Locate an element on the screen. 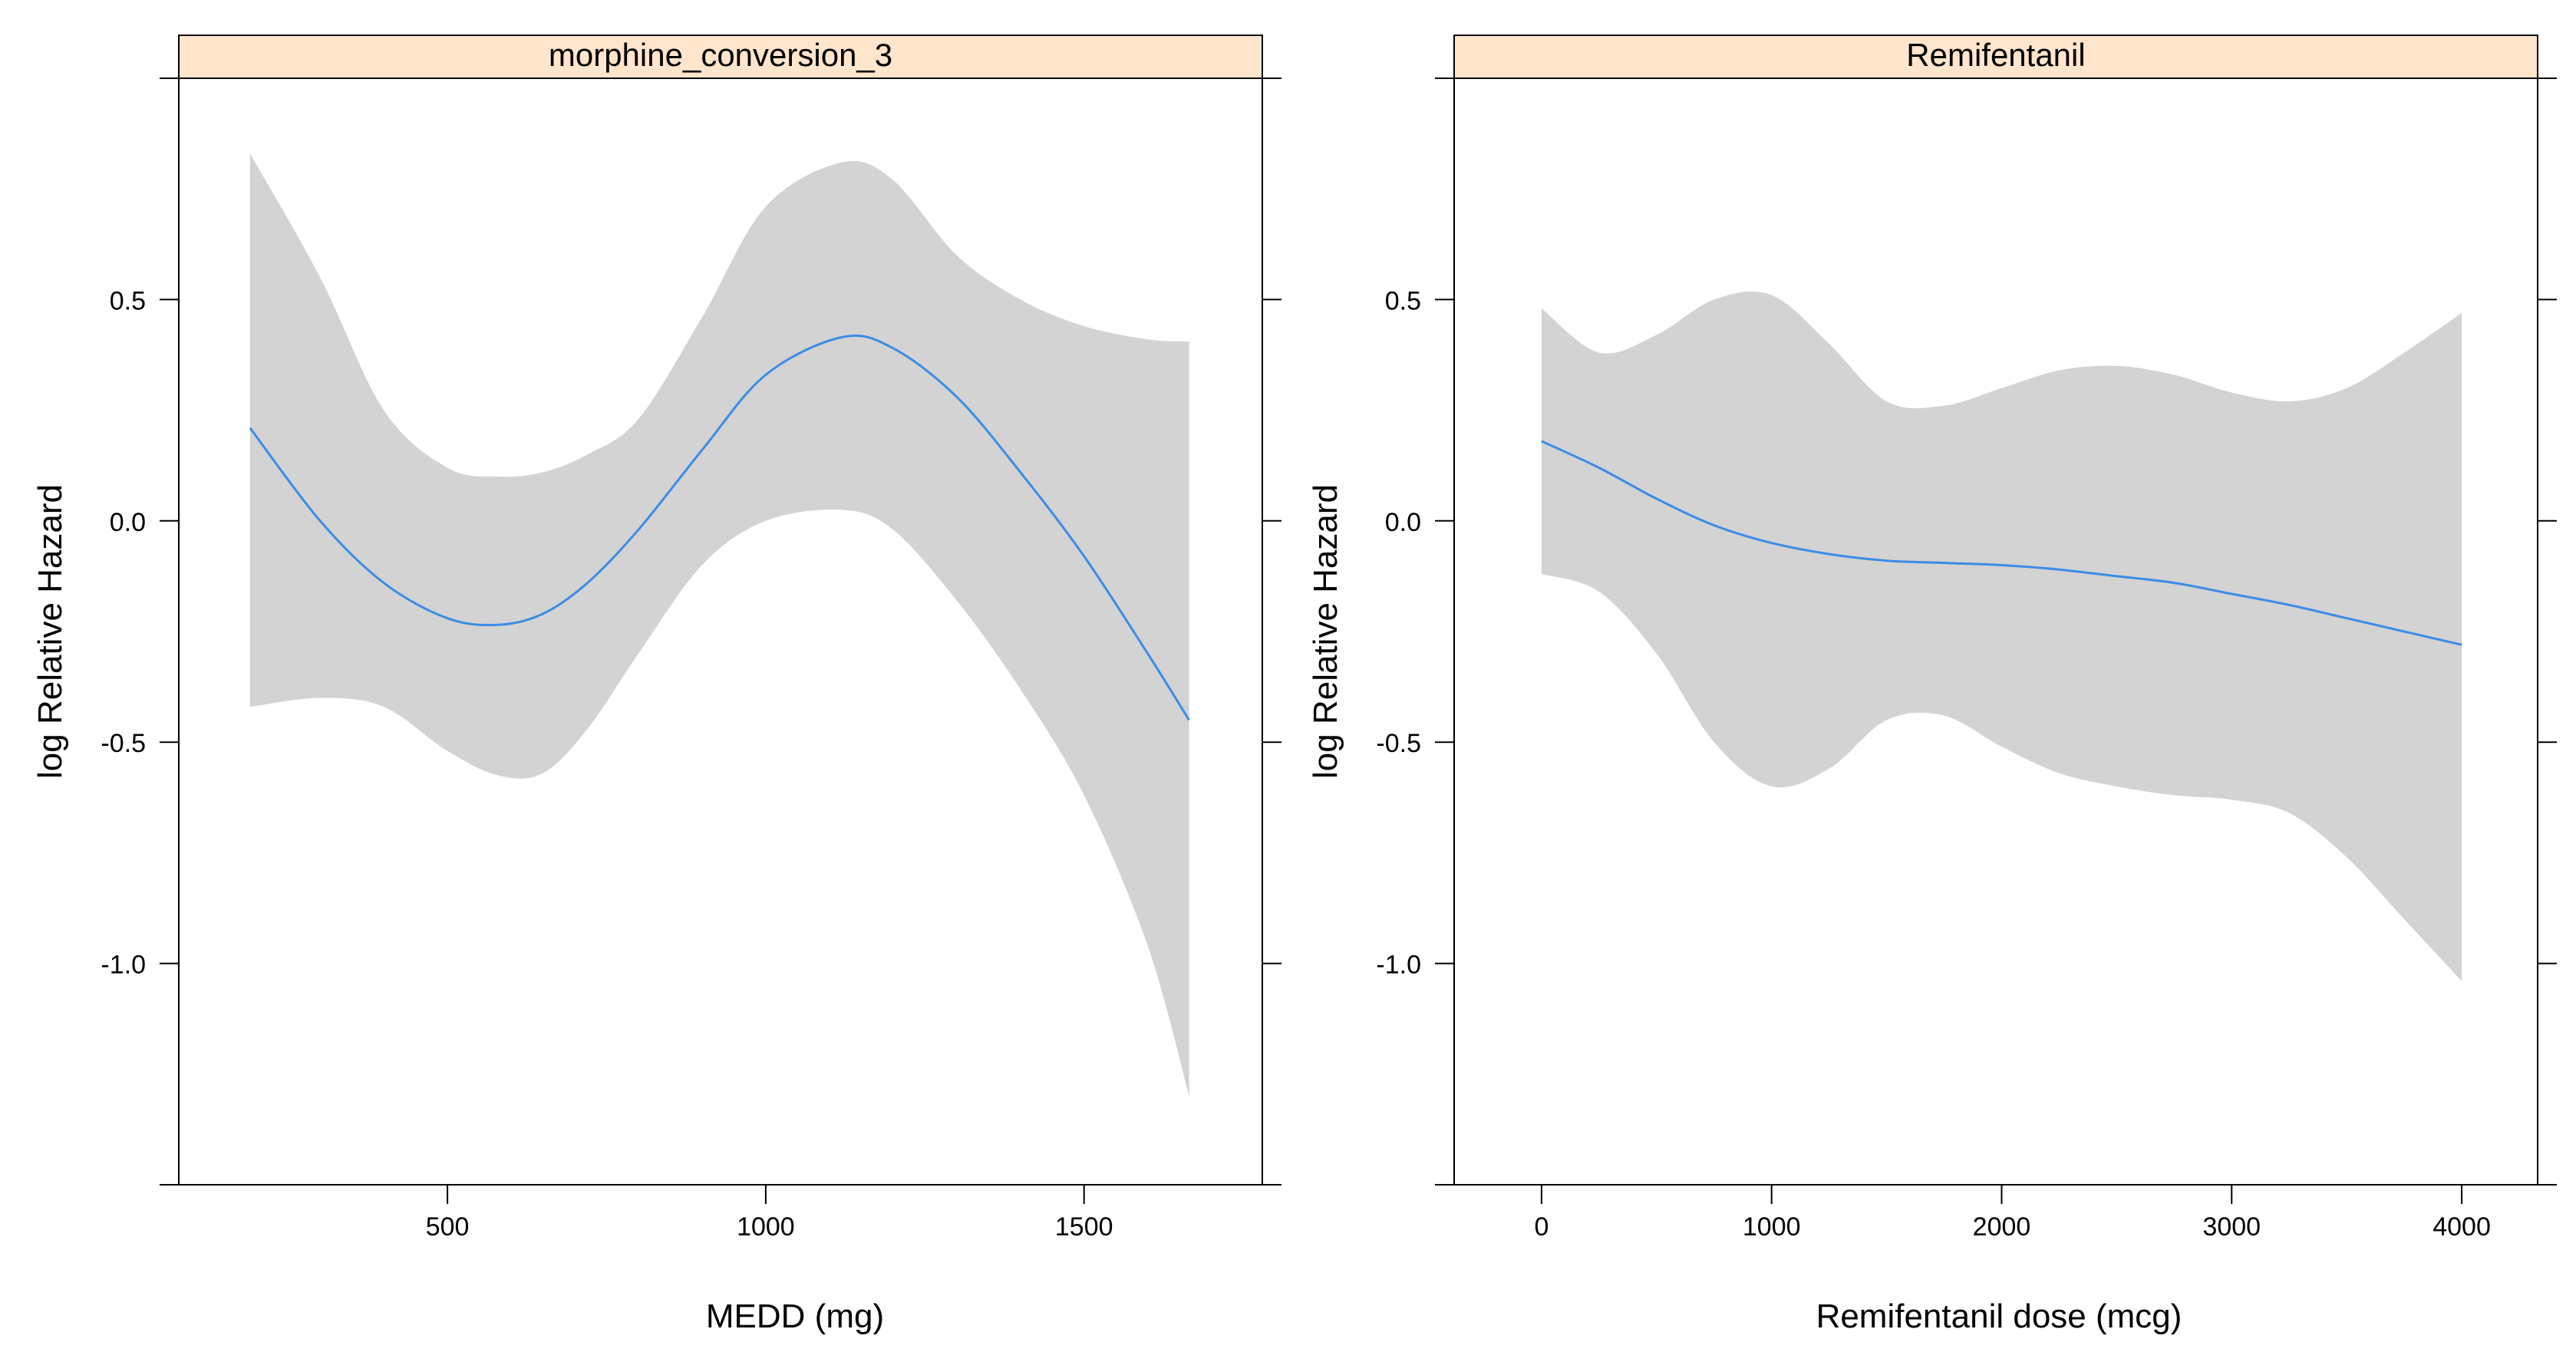  strip-title: morphine_conversion_3 is located at coordinates (720, 55).